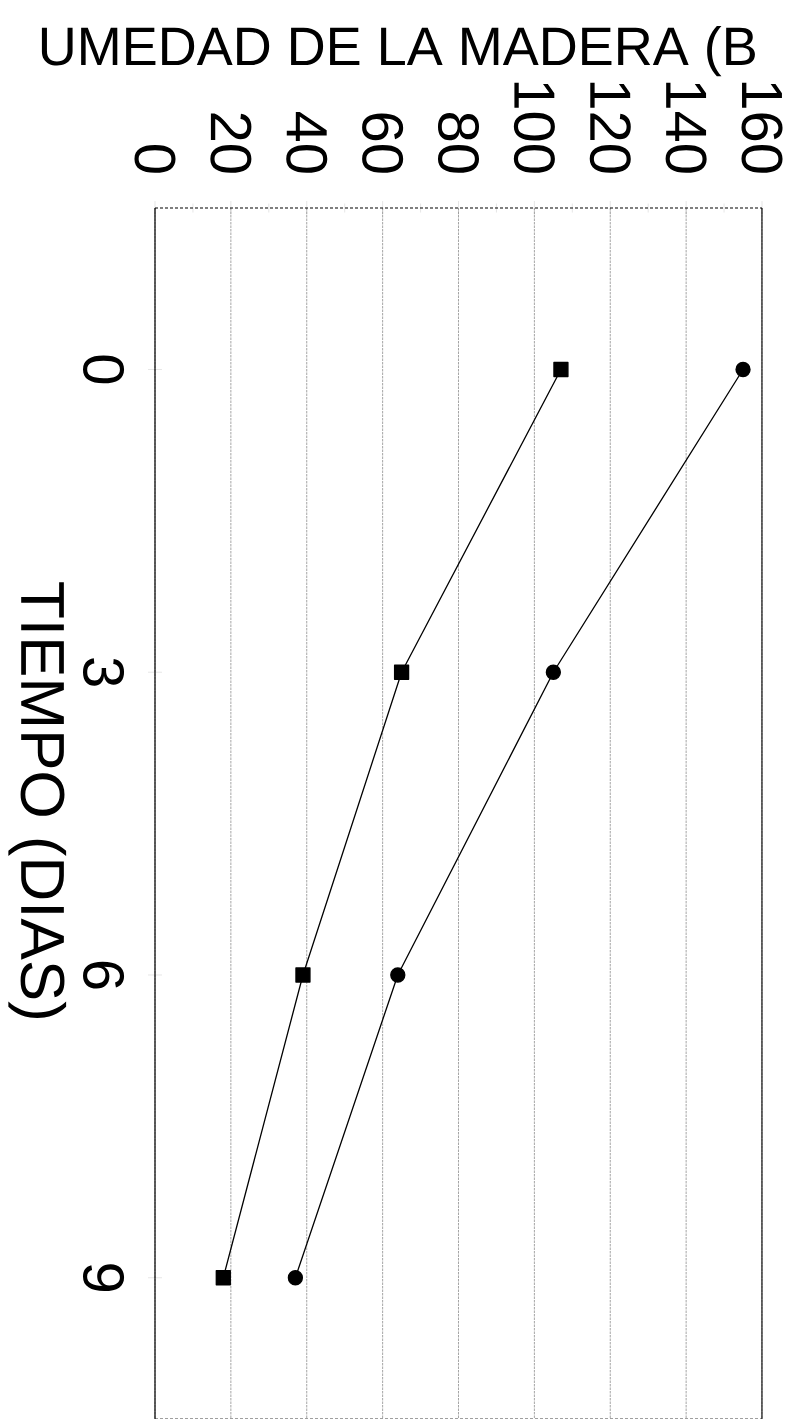 The height and width of the screenshot is (1419, 796). I want to click on x-tick-label: 140, so click(686, 127).